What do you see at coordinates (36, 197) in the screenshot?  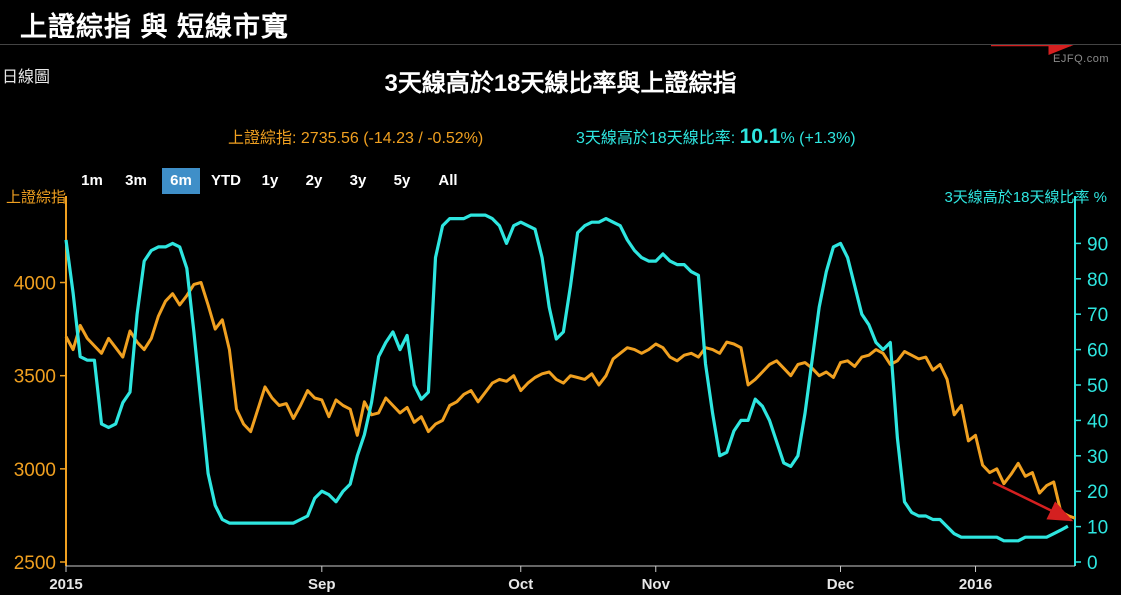 I see `y-axis-left-title: 上證綜指` at bounding box center [36, 197].